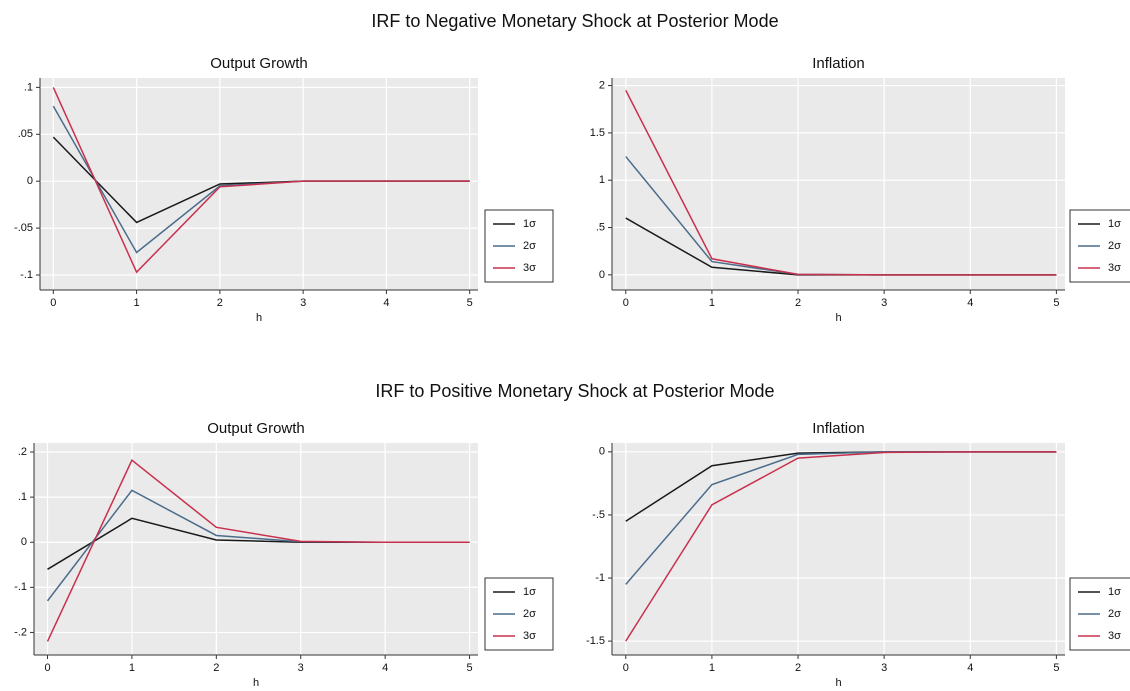  I want to click on y-tick-label: -1, so click(600, 578).